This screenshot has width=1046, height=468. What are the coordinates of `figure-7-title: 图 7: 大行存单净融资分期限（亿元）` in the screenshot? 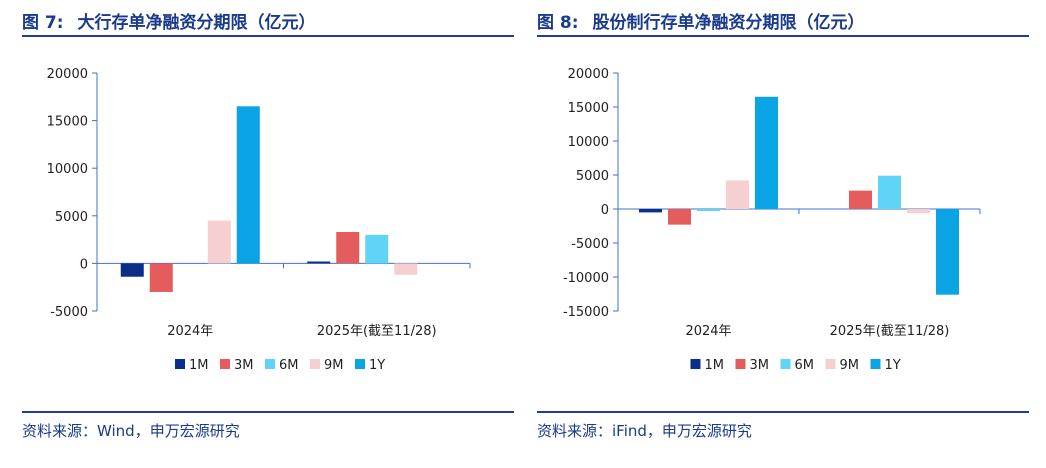 It's located at (169, 20).